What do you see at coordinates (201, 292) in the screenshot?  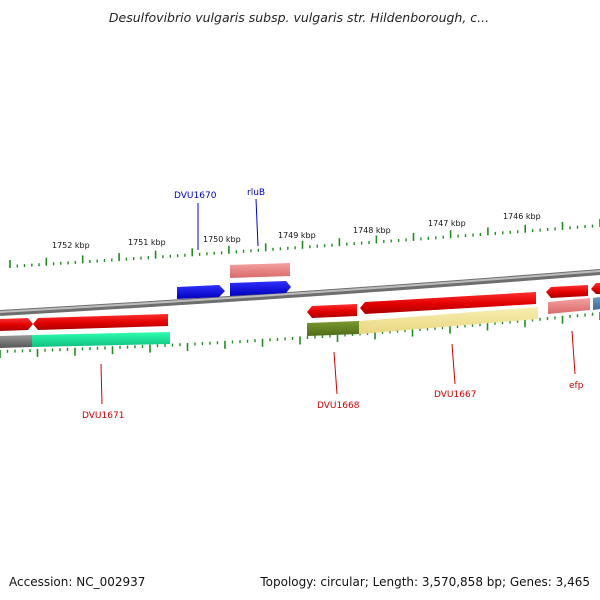 I see `gene-dvu1670` at bounding box center [201, 292].